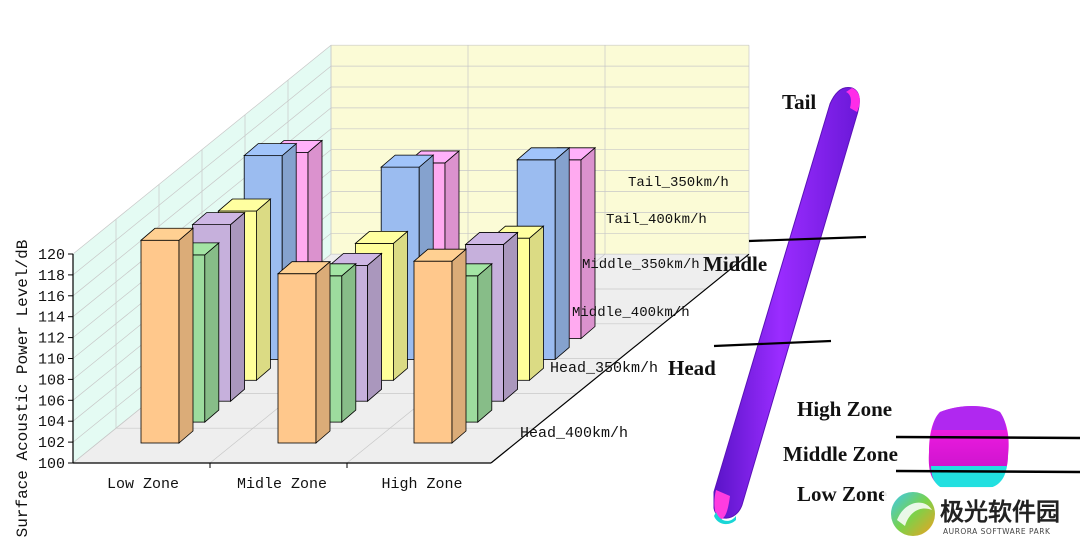 The height and width of the screenshot is (541, 1080). What do you see at coordinates (631, 313) in the screenshot?
I see `depth-tick-label: Middle_400km/h` at bounding box center [631, 313].